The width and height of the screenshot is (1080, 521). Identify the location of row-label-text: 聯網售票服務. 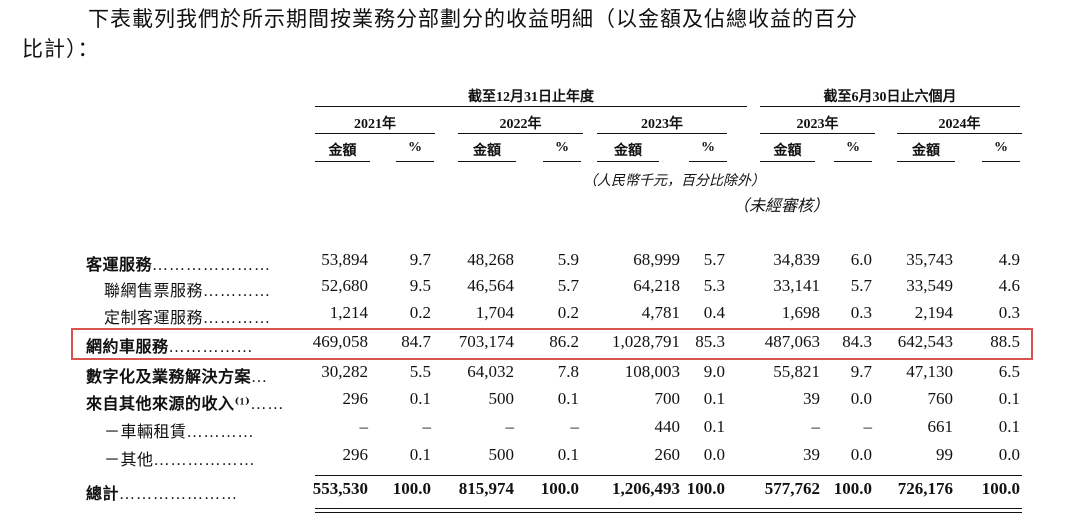
(154, 291).